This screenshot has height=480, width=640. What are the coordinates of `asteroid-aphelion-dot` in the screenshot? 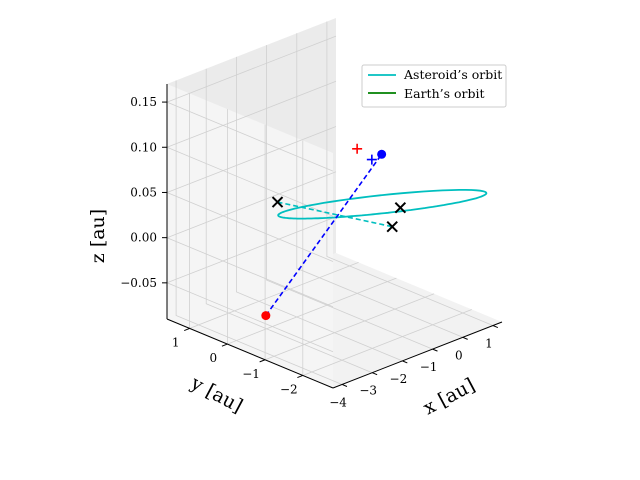 It's located at (266, 316).